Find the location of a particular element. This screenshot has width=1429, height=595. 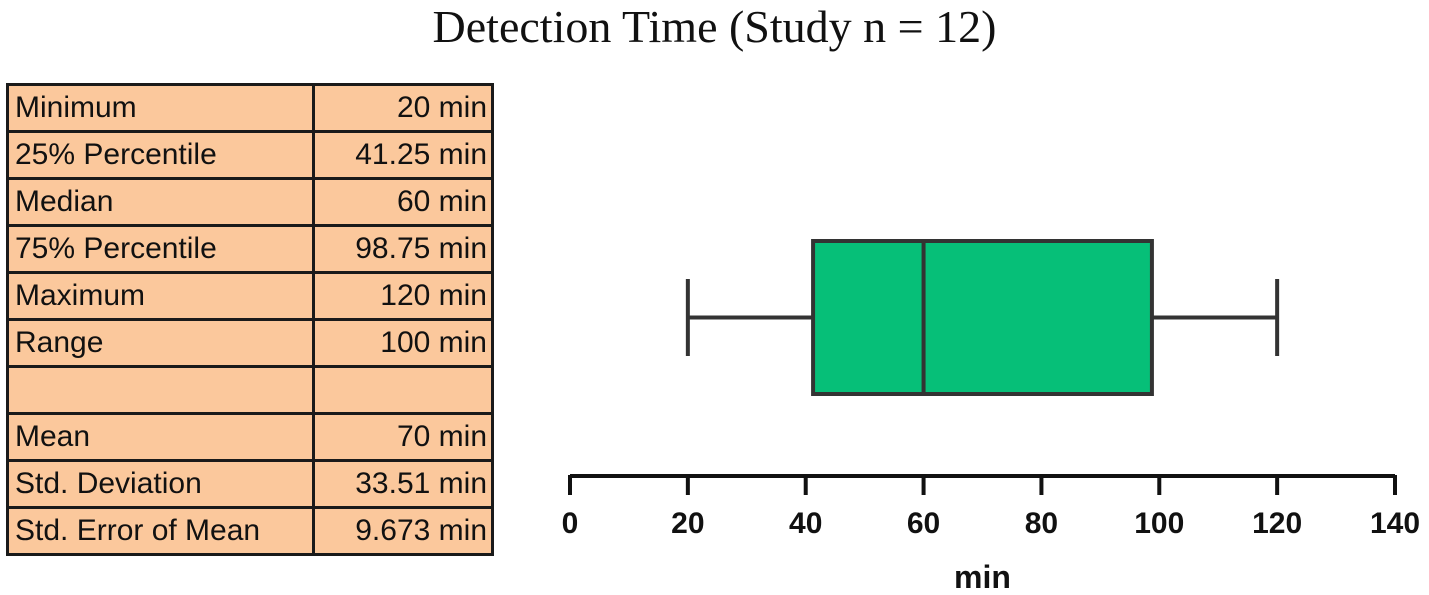

stat-value: 120 min is located at coordinates (403, 296).